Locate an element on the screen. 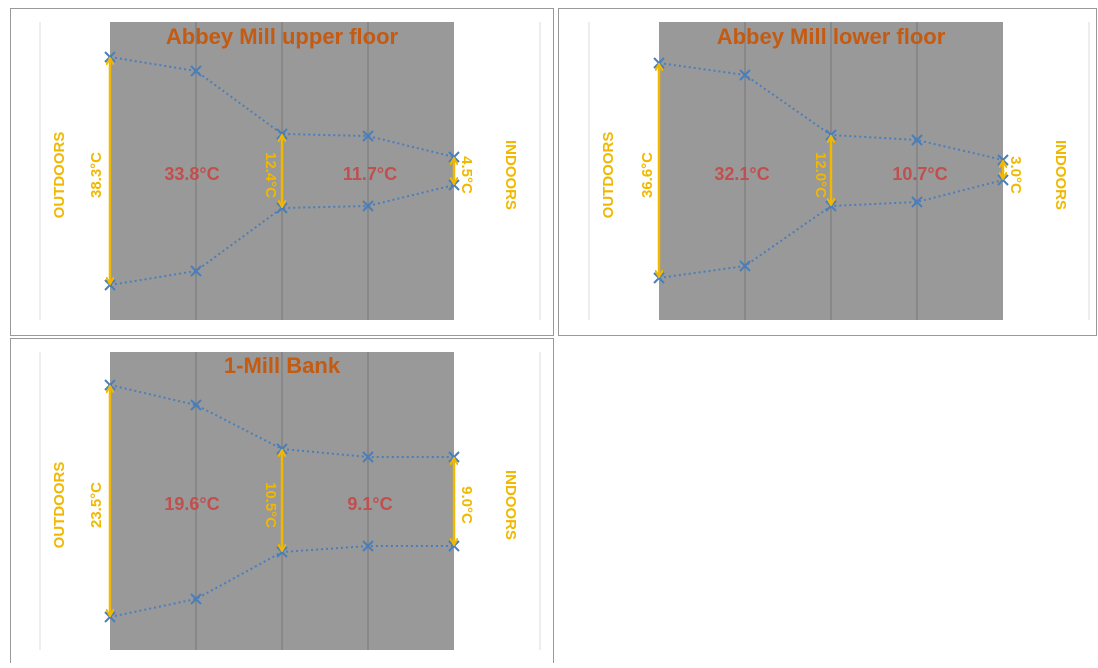 This screenshot has height=668, width=1098. range-label: 36.6°C is located at coordinates (647, 175).